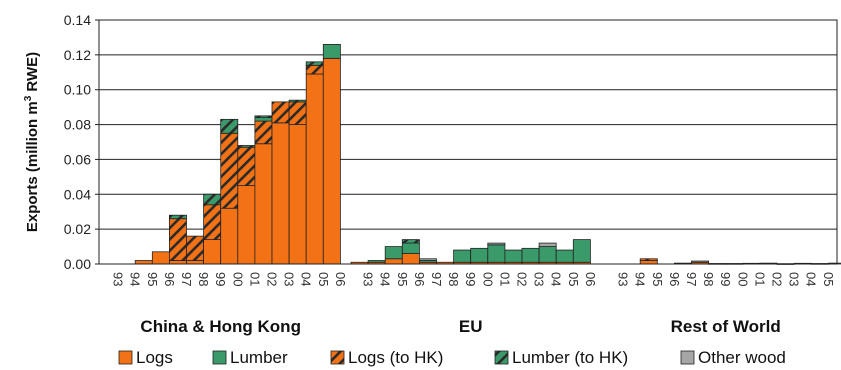  What do you see at coordinates (742, 357) in the screenshot?
I see `legend-label: Other wood` at bounding box center [742, 357].